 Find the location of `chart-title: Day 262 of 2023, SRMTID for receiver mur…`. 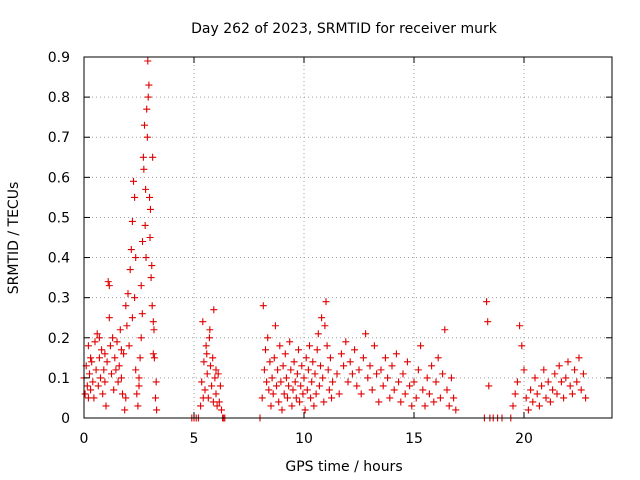

chart-title: Day 262 of 2023, SRMTID for receiver mur… is located at coordinates (344, 29).